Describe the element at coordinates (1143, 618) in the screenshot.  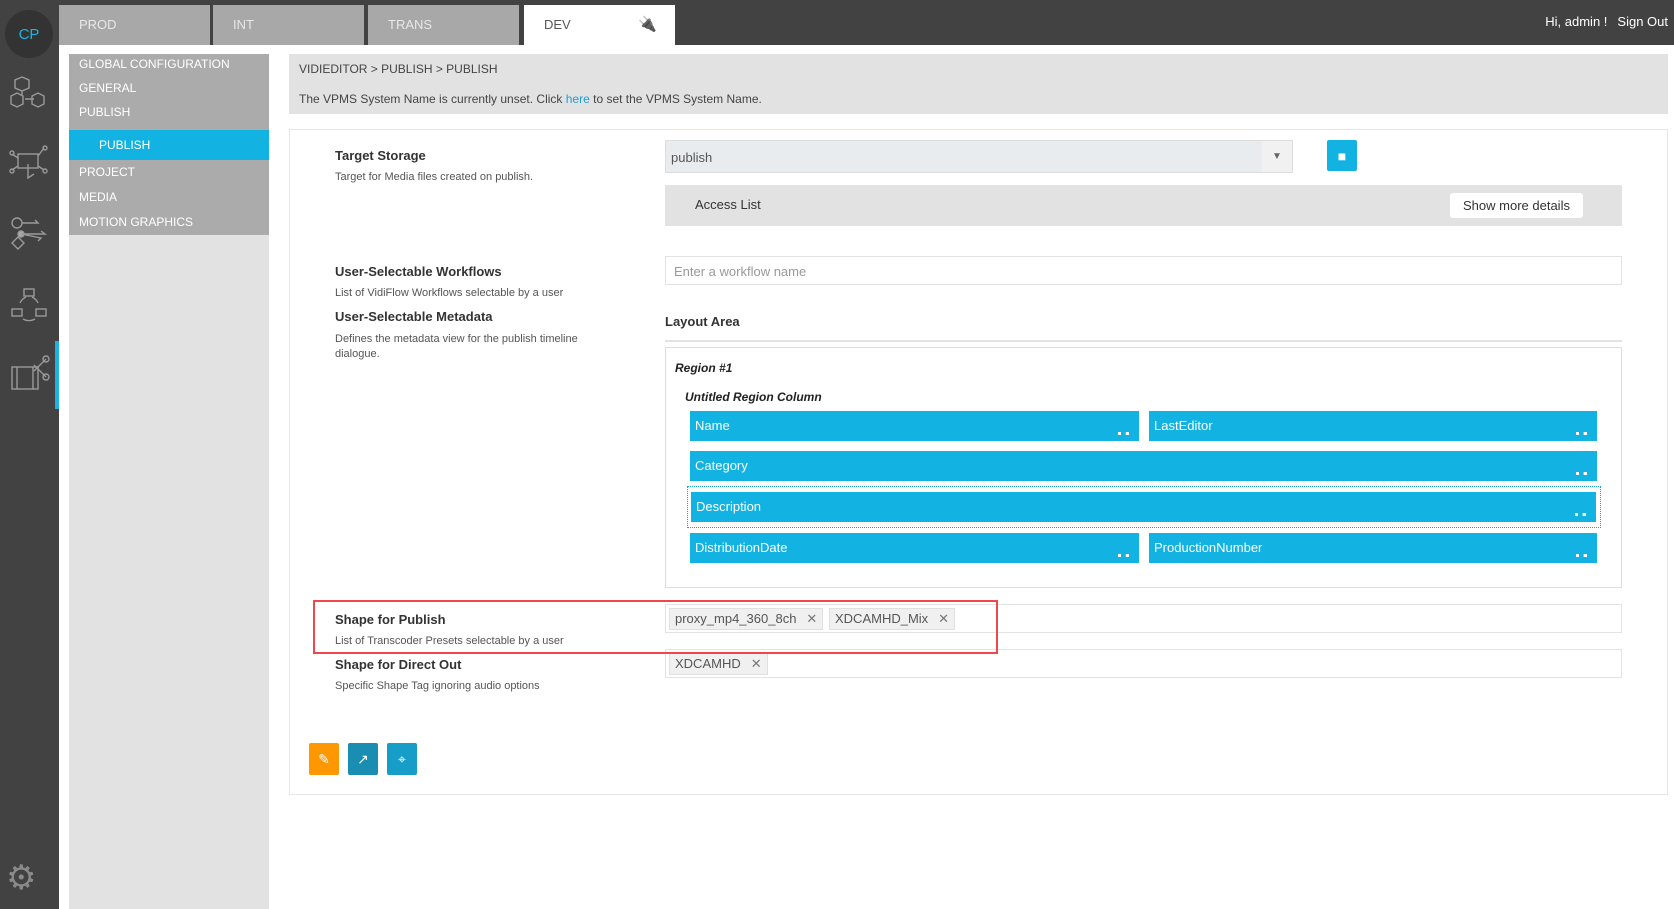
I see `shape-publish-input: proxy_mp4_360_8ch ✕ XDCAMHD_Mix ✕` at that location.